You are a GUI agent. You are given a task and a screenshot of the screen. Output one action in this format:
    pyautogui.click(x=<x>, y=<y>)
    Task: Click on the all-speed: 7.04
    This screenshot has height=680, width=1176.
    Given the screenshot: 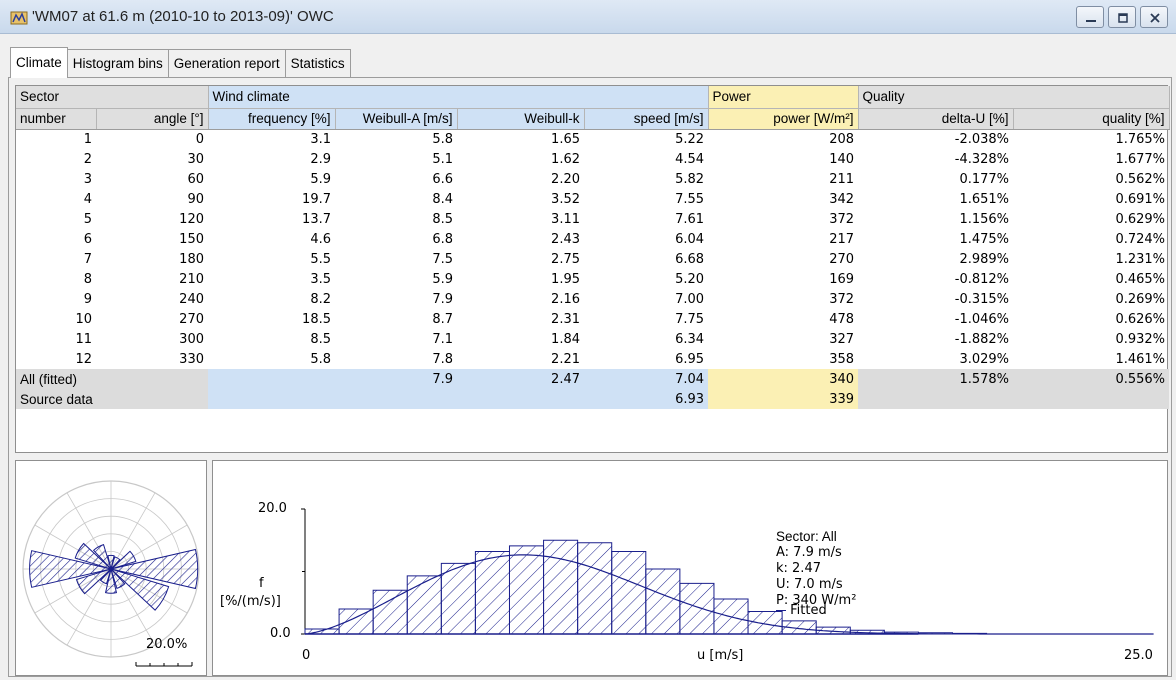 What is the action you would take?
    pyautogui.click(x=646, y=379)
    